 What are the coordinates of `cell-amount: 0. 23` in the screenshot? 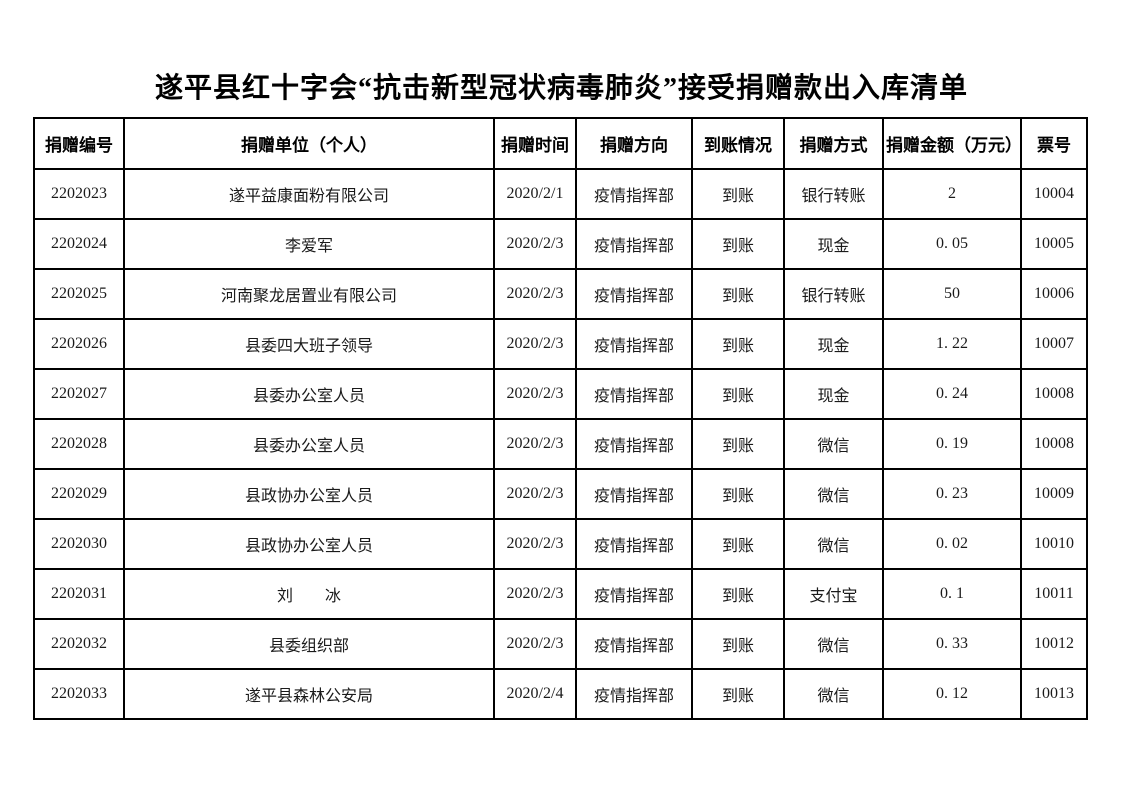 It's located at (952, 494).